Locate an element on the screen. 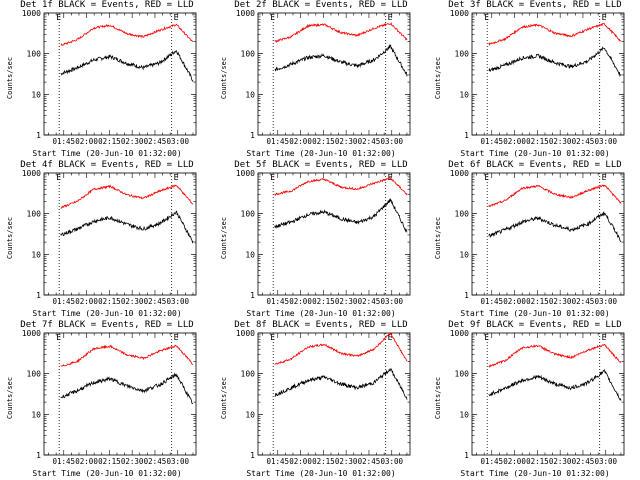 This screenshot has width=640, height=480. panel-title: Det 3f BLACK = Events, RED = LLD is located at coordinates (535, 5).